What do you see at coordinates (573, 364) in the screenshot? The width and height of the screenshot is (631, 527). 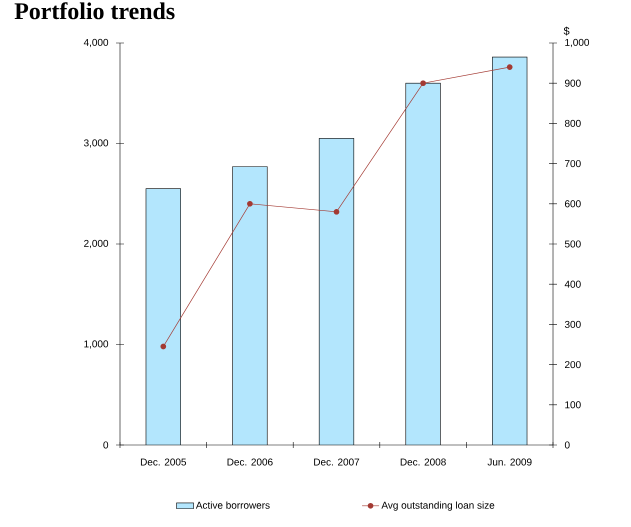 I see `y2-tick-label: 200` at bounding box center [573, 364].